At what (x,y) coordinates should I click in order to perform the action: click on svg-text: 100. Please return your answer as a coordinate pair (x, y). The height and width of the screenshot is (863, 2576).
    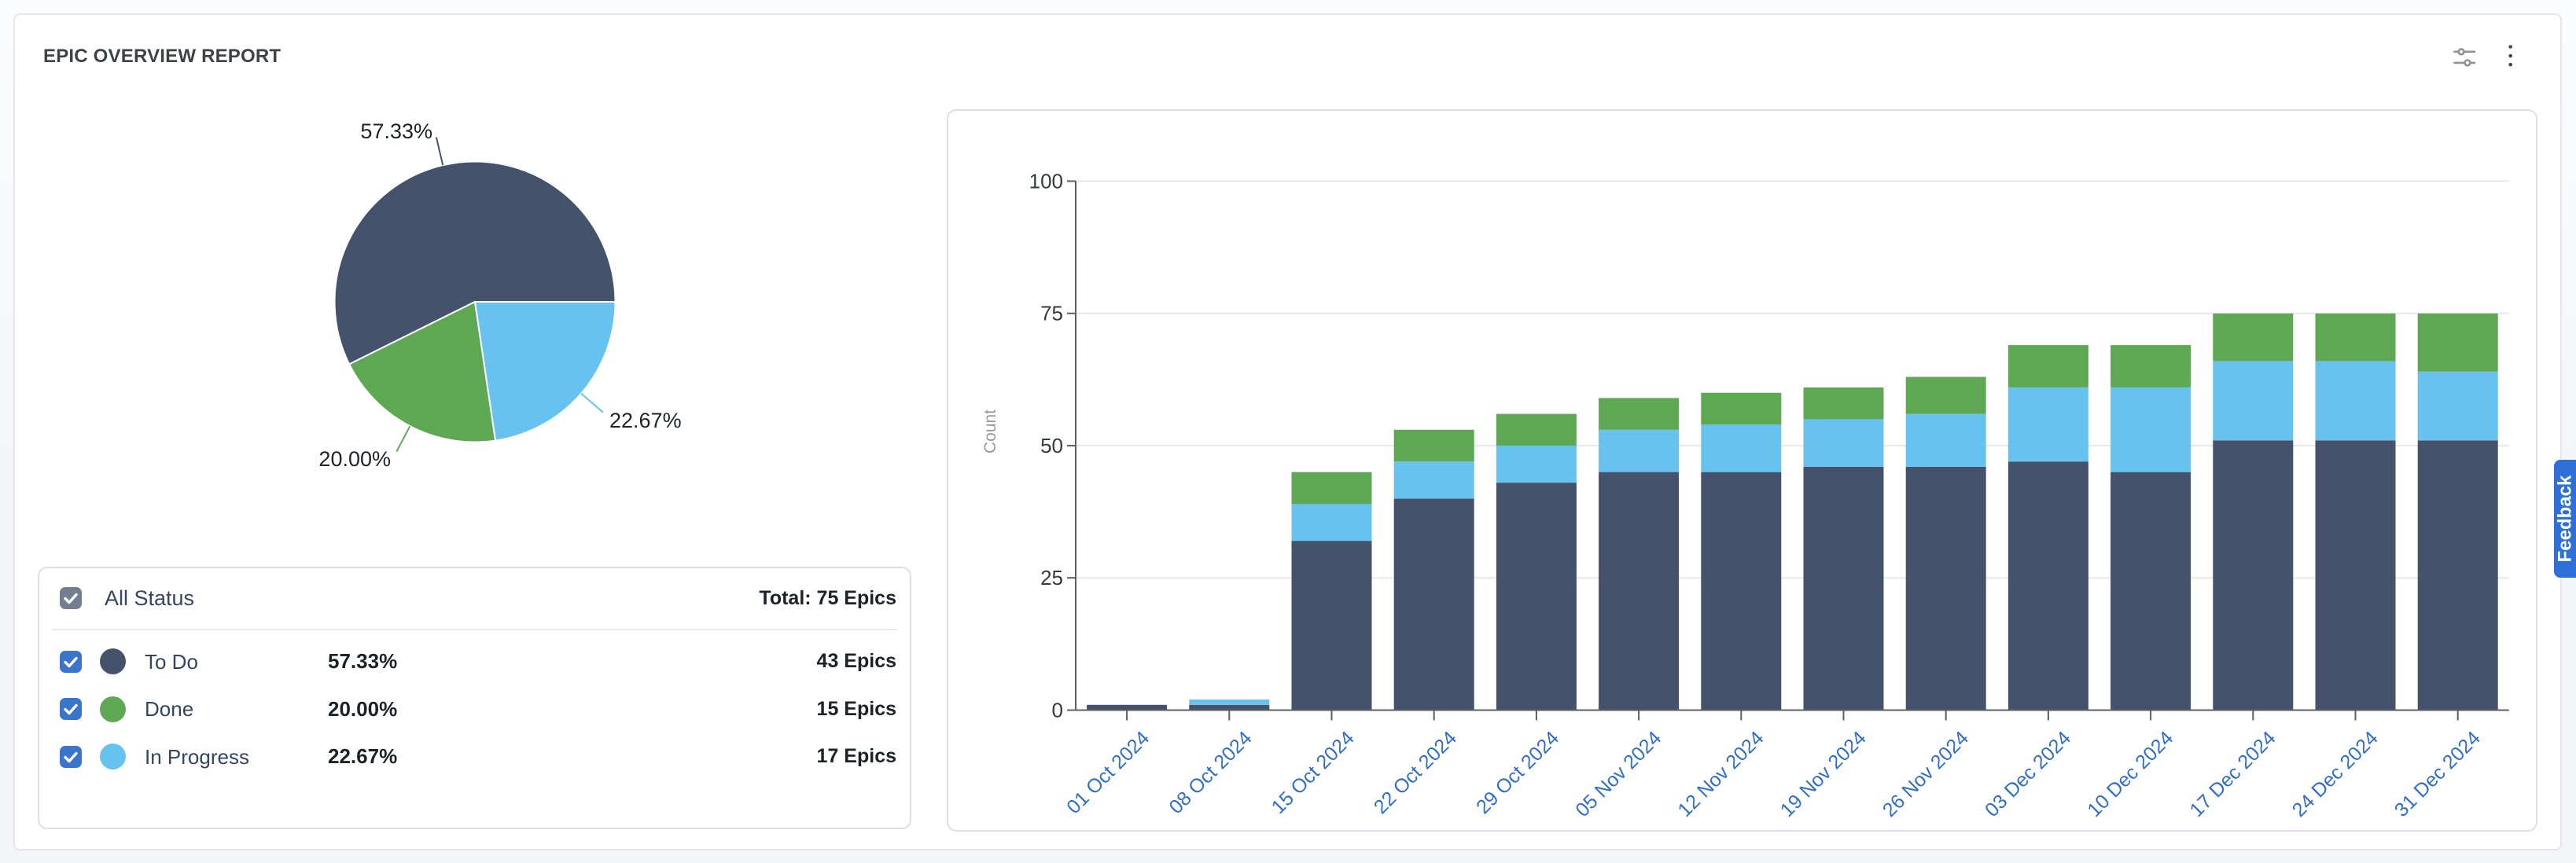
    Looking at the image, I should click on (1046, 181).